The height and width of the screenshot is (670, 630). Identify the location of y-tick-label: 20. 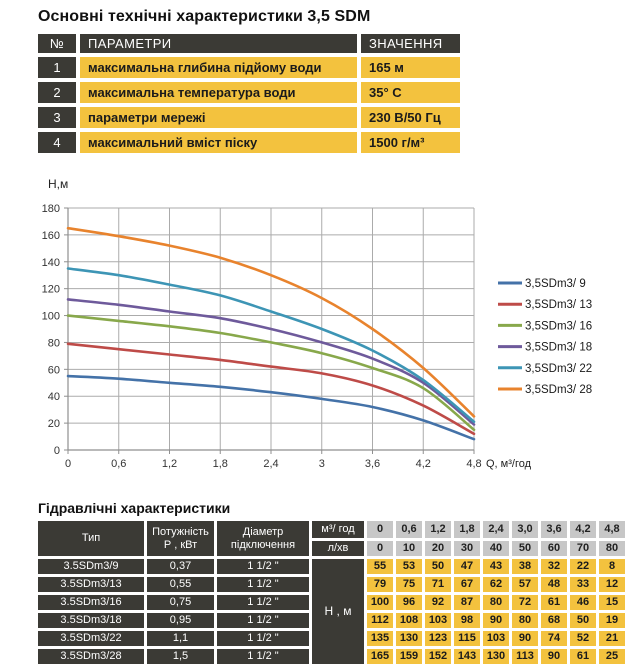
(54, 424).